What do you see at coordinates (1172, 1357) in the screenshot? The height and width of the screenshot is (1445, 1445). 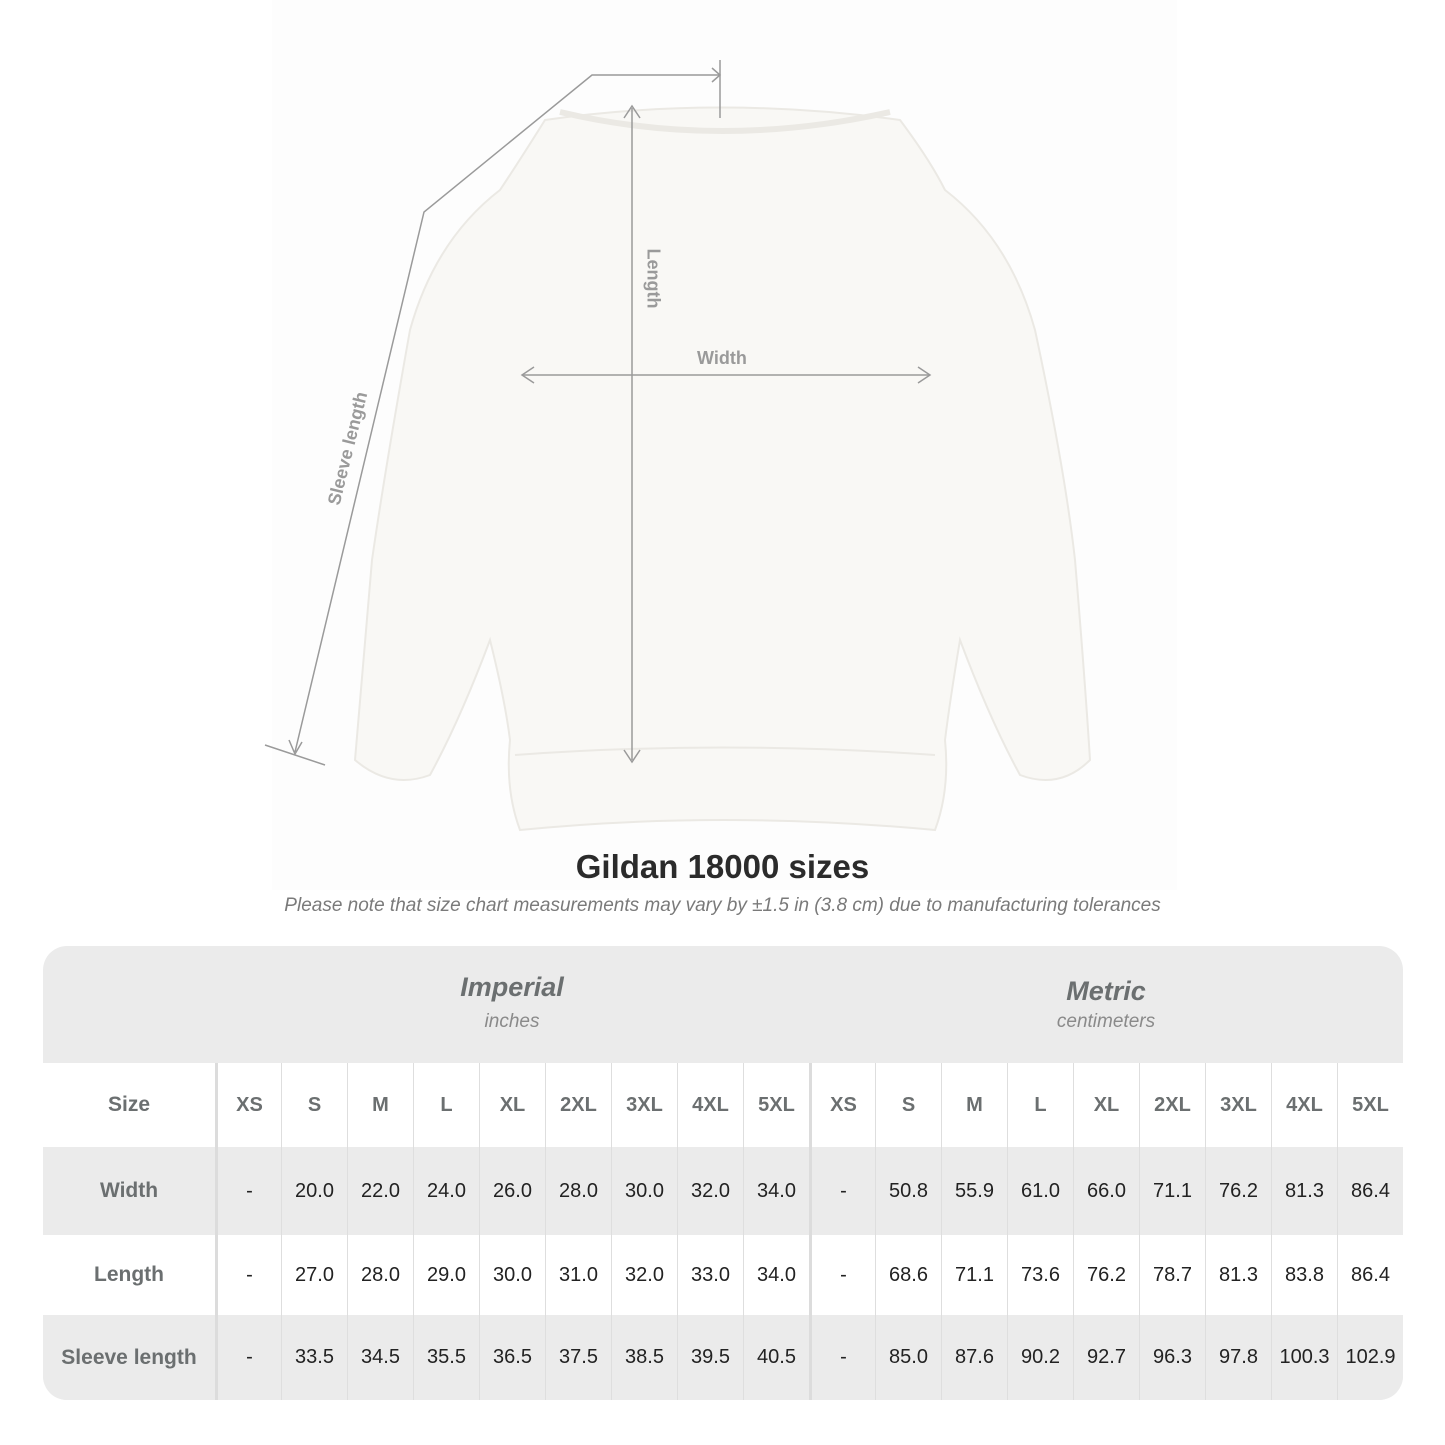 I see `metric-value-cell: 96.3` at bounding box center [1172, 1357].